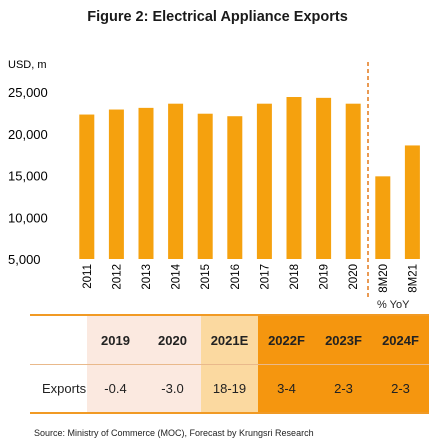  I want to click on x-tick-label: 2011, so click(88, 276).